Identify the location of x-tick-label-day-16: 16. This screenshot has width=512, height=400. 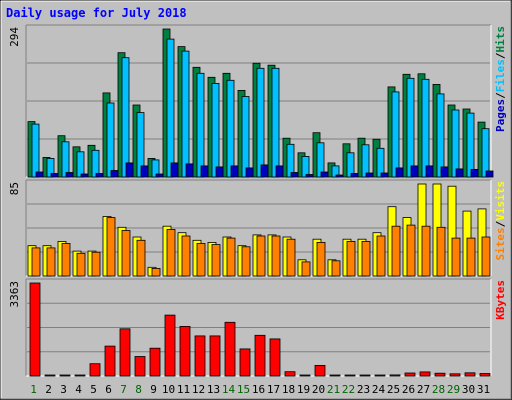
(258, 389).